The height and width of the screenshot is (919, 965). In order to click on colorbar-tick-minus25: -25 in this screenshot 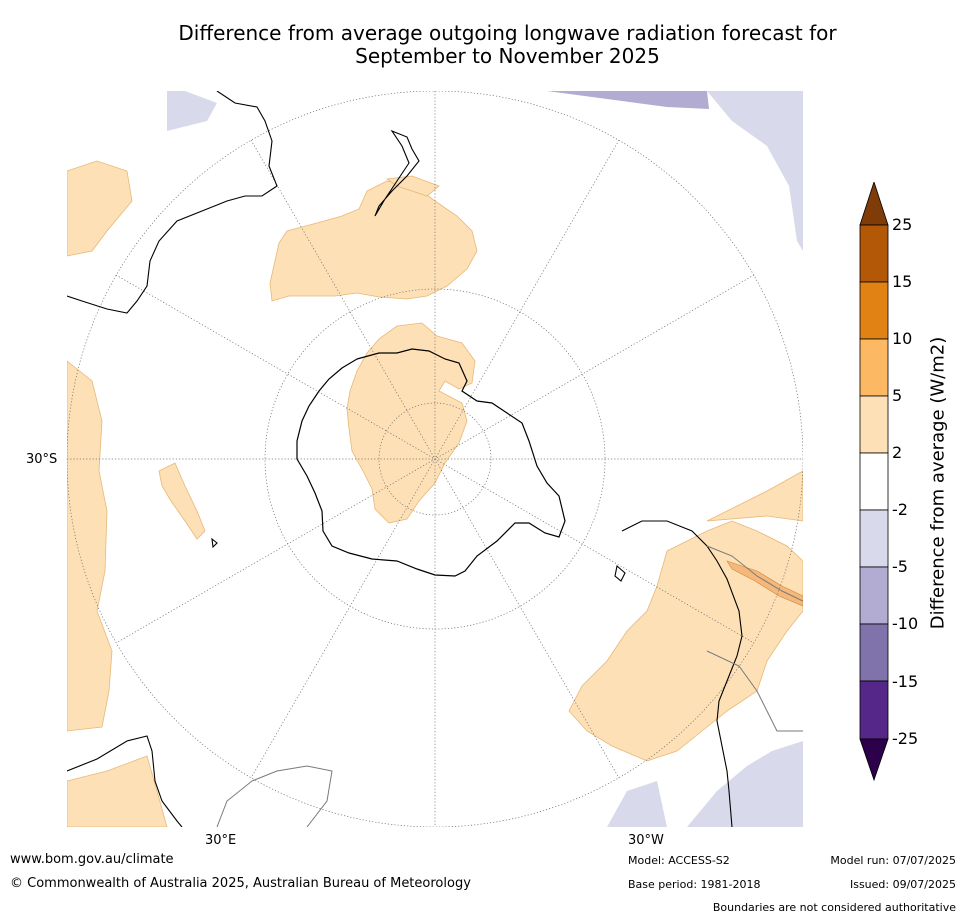, I will do `click(905, 738)`.